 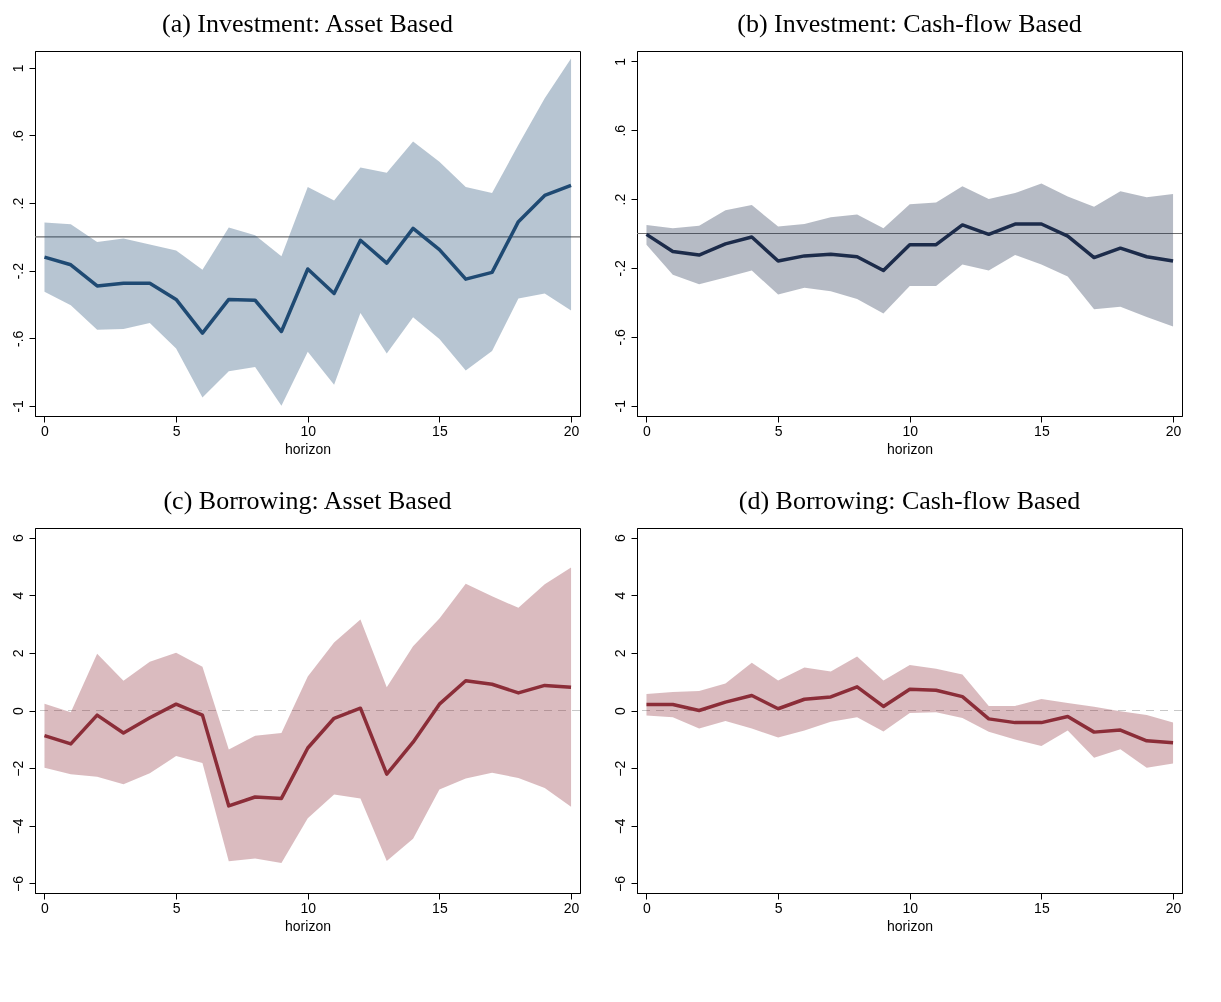 I want to click on chart-title: (d) Borrowing: Cash-flow Based, so click(x=909, y=500).